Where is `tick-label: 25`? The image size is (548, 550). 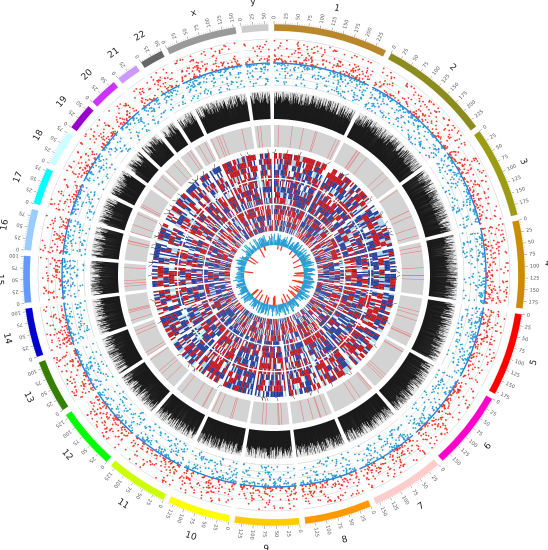 tick-label: 25 is located at coordinates (48, 148).